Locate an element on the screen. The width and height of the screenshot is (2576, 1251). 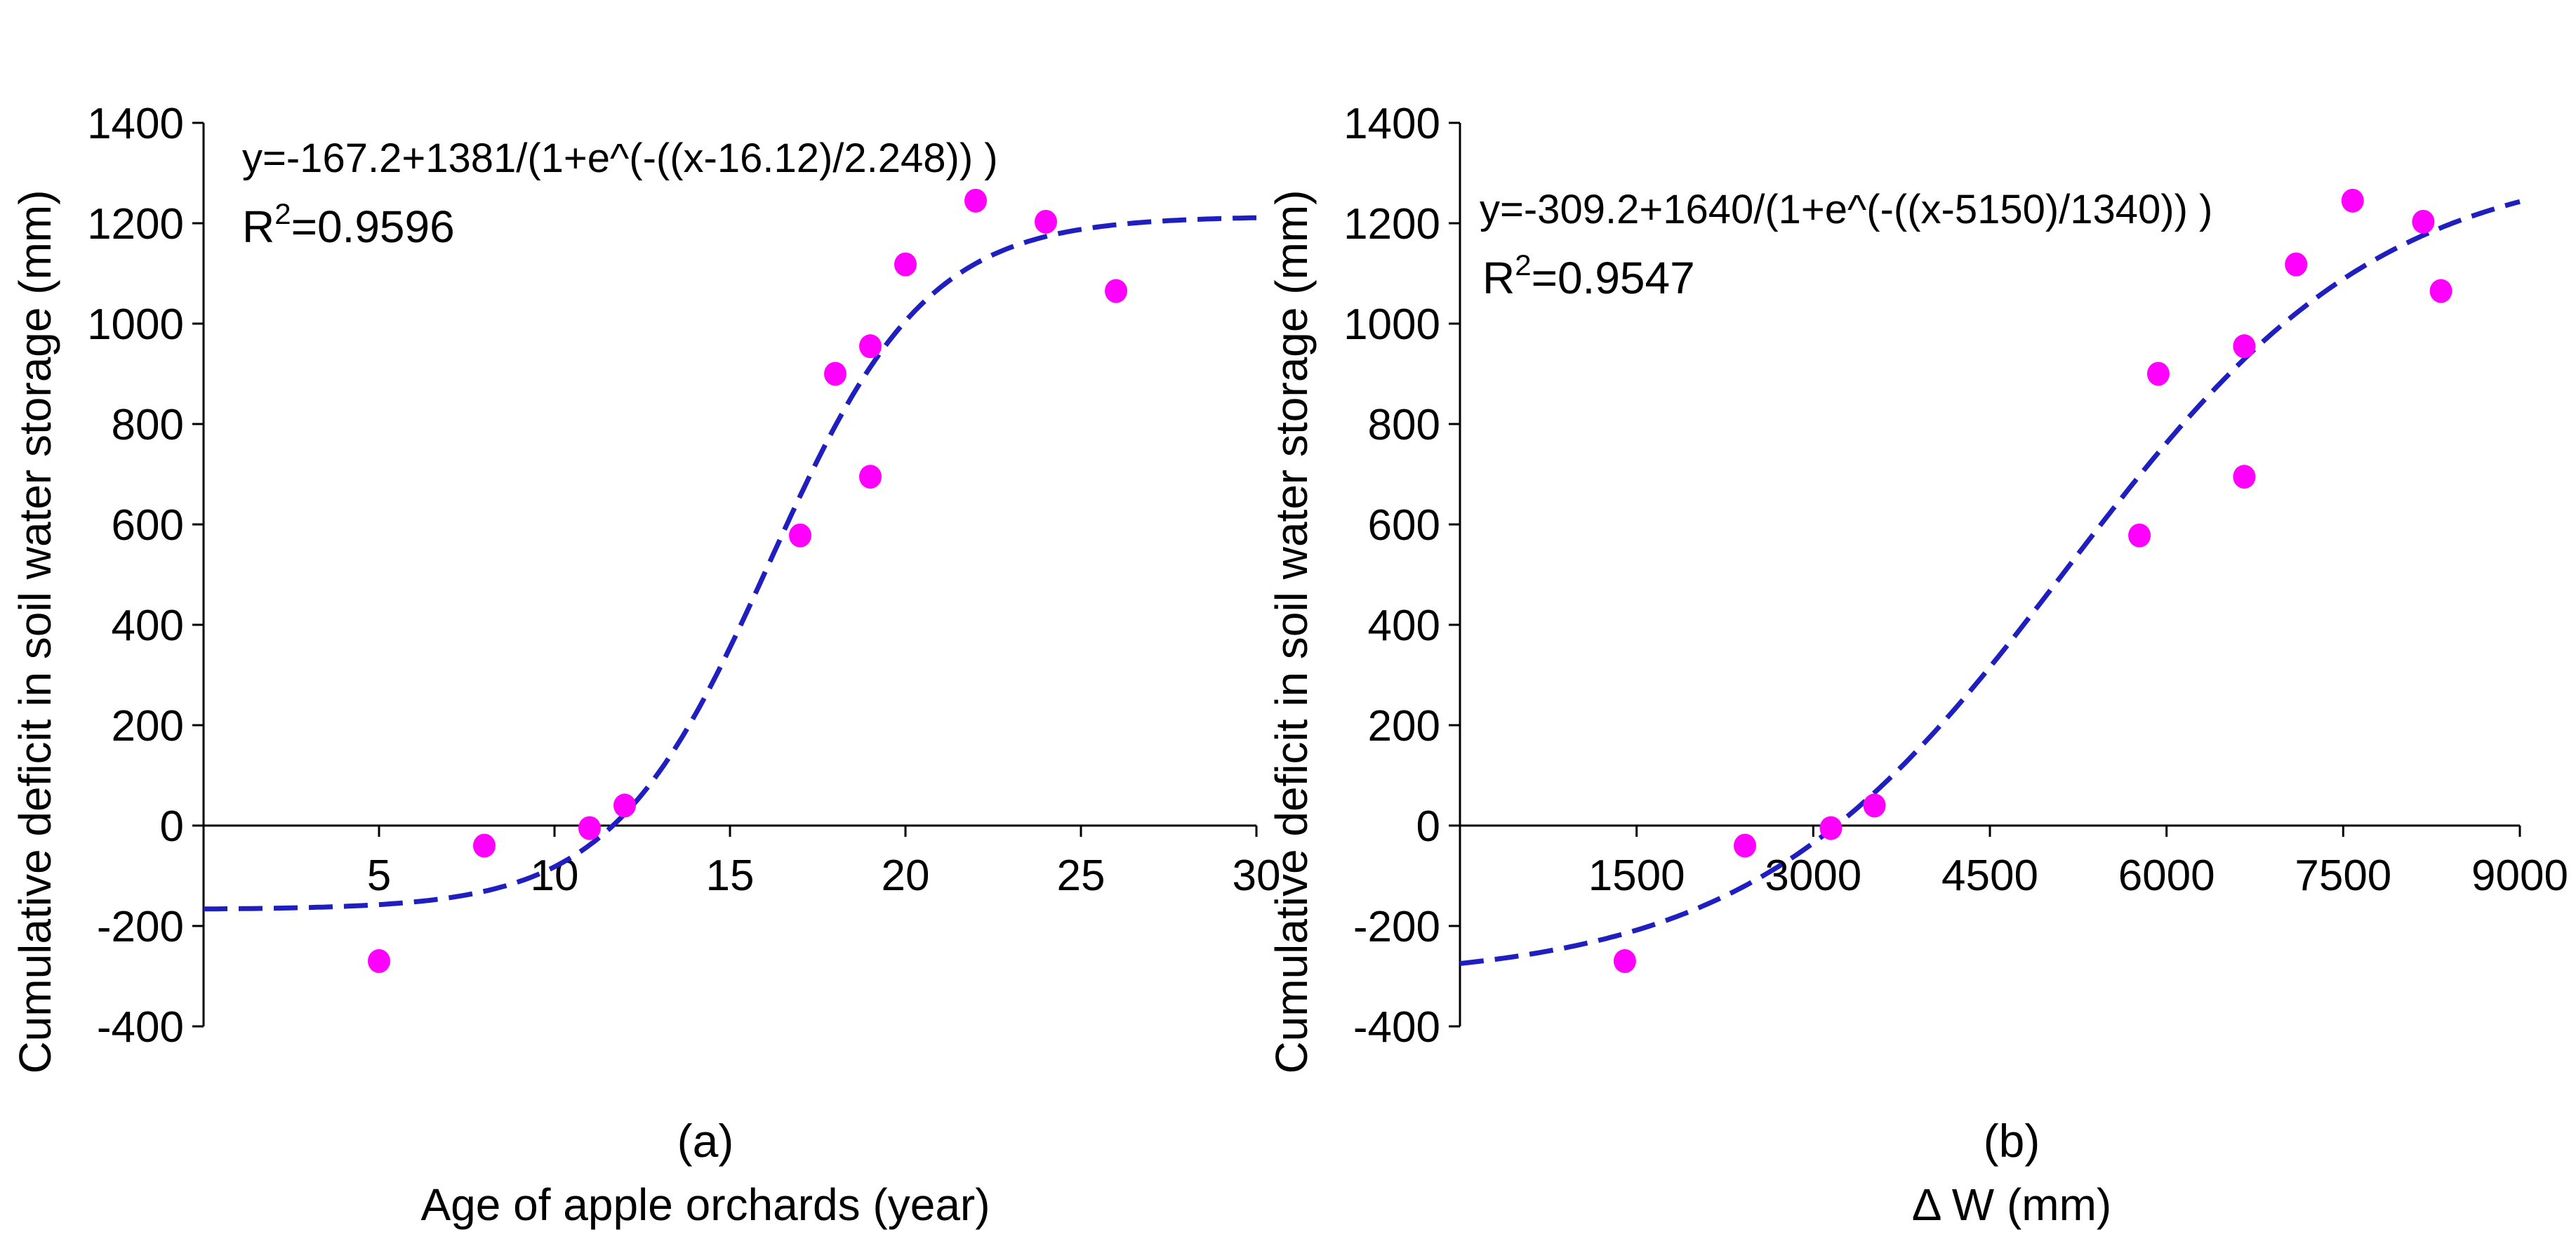
x-tick-label: 25 is located at coordinates (1082, 876).